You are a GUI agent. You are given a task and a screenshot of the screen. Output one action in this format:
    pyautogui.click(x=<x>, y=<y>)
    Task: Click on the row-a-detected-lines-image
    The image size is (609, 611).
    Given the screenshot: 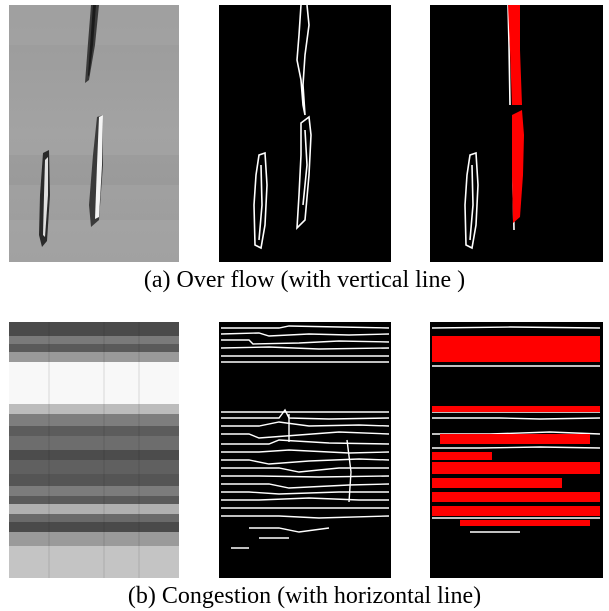 What is the action you would take?
    pyautogui.click(x=516, y=133)
    